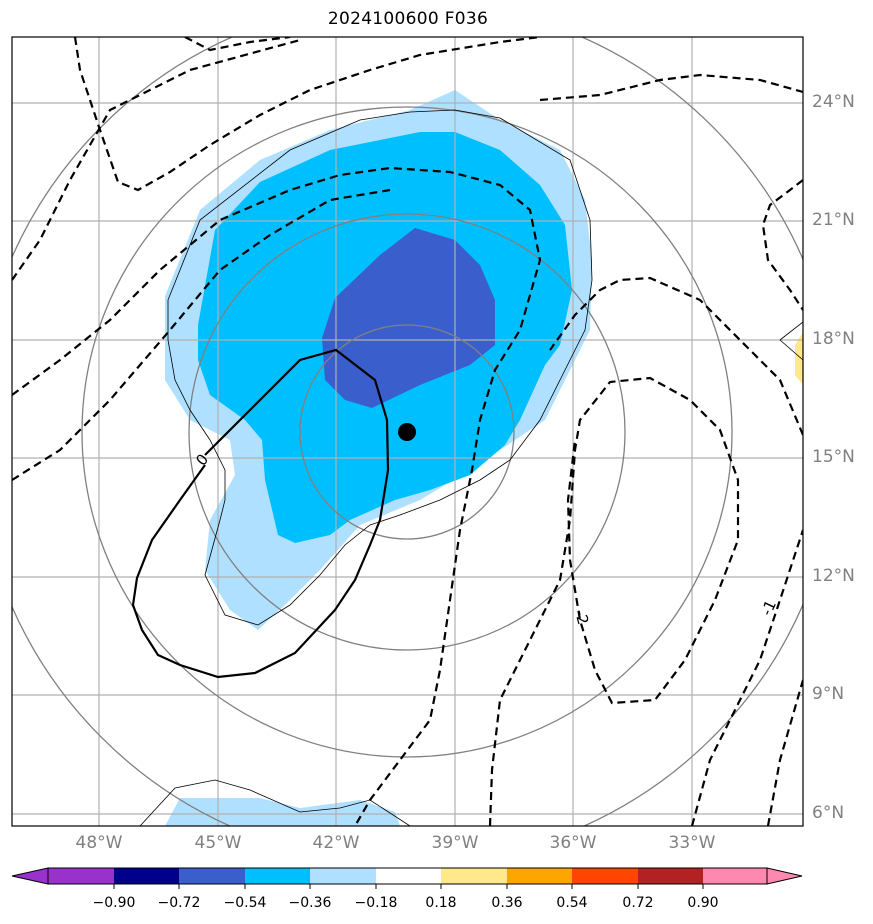 The width and height of the screenshot is (873, 924). I want to click on colorbar-extend-min, so click(30, 876).